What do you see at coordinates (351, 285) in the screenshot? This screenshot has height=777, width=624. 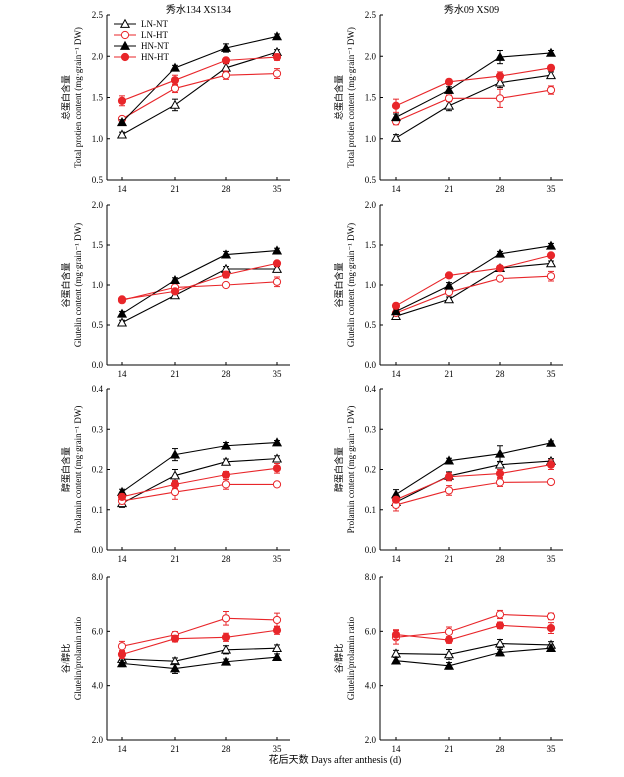 I see `y-axis-label-en: Glutelin content (mg·grain⁻¹ DW)` at bounding box center [351, 285].